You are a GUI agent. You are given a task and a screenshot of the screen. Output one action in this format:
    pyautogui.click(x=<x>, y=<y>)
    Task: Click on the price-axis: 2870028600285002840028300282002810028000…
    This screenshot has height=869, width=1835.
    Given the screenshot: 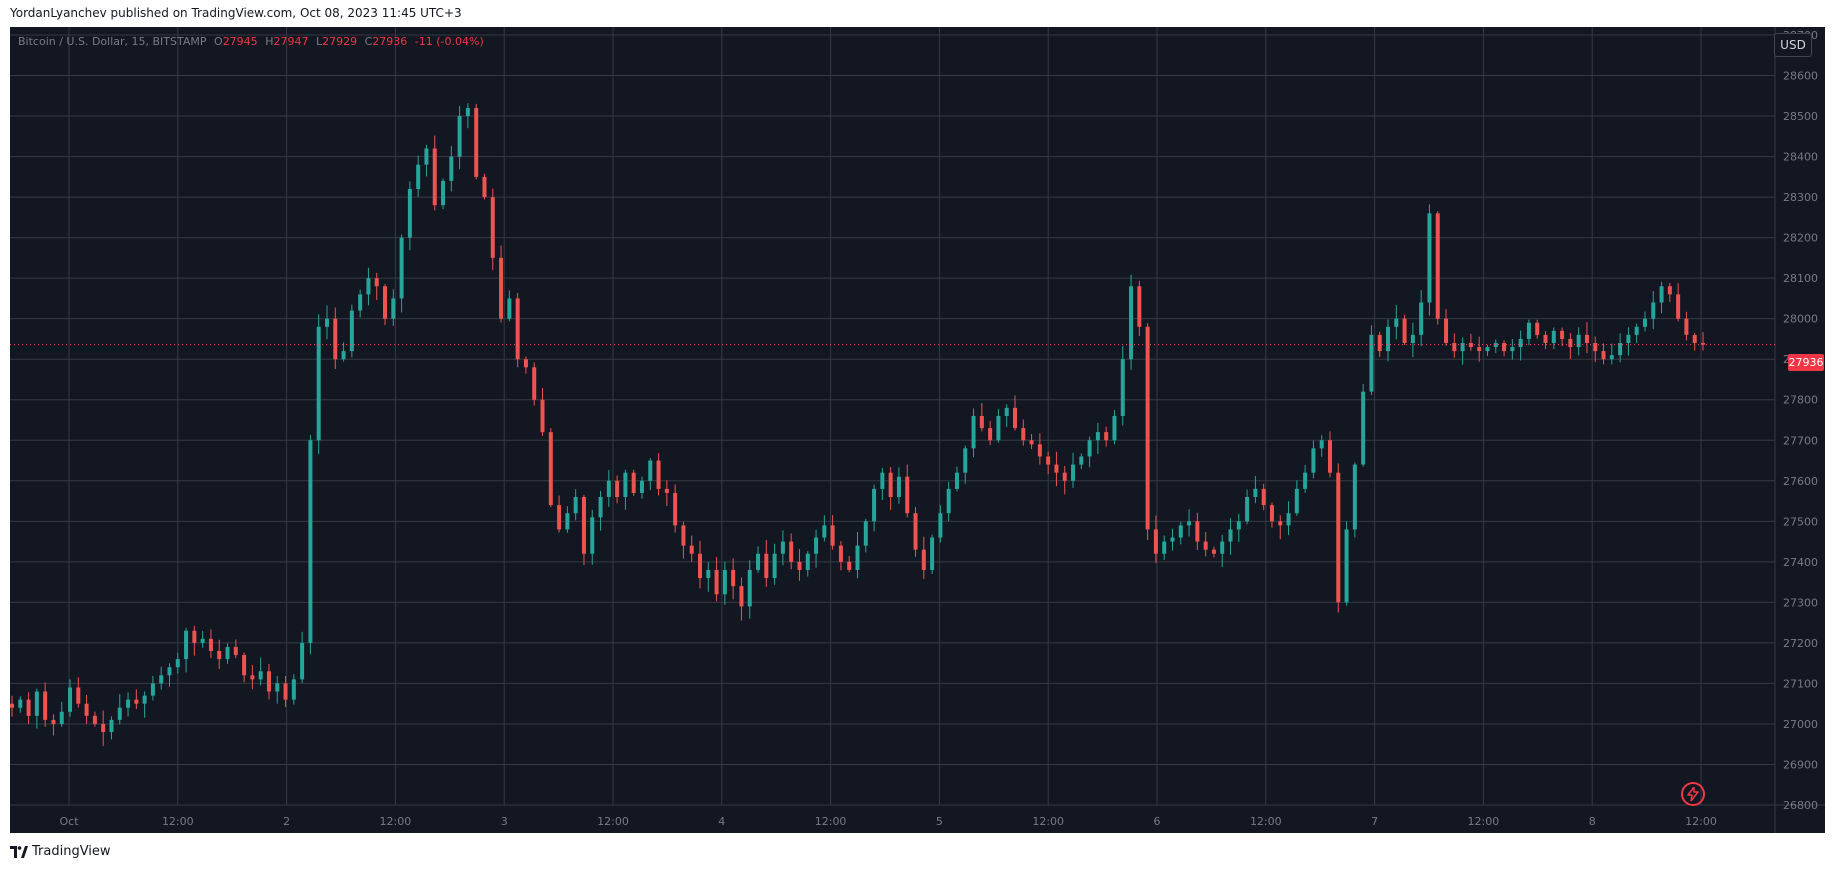 What is the action you would take?
    pyautogui.click(x=1800, y=420)
    